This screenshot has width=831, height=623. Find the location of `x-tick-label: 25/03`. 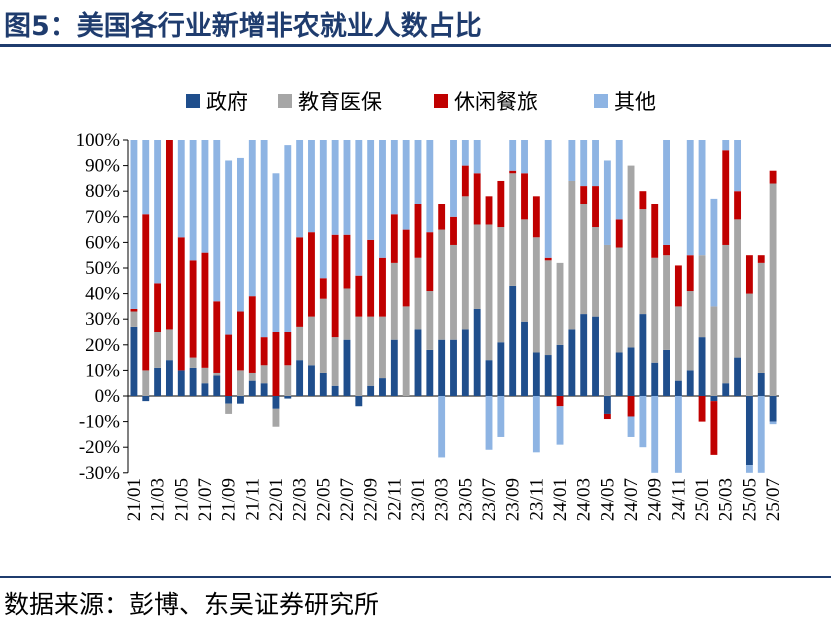

x-tick-label: 25/03 is located at coordinates (726, 499).